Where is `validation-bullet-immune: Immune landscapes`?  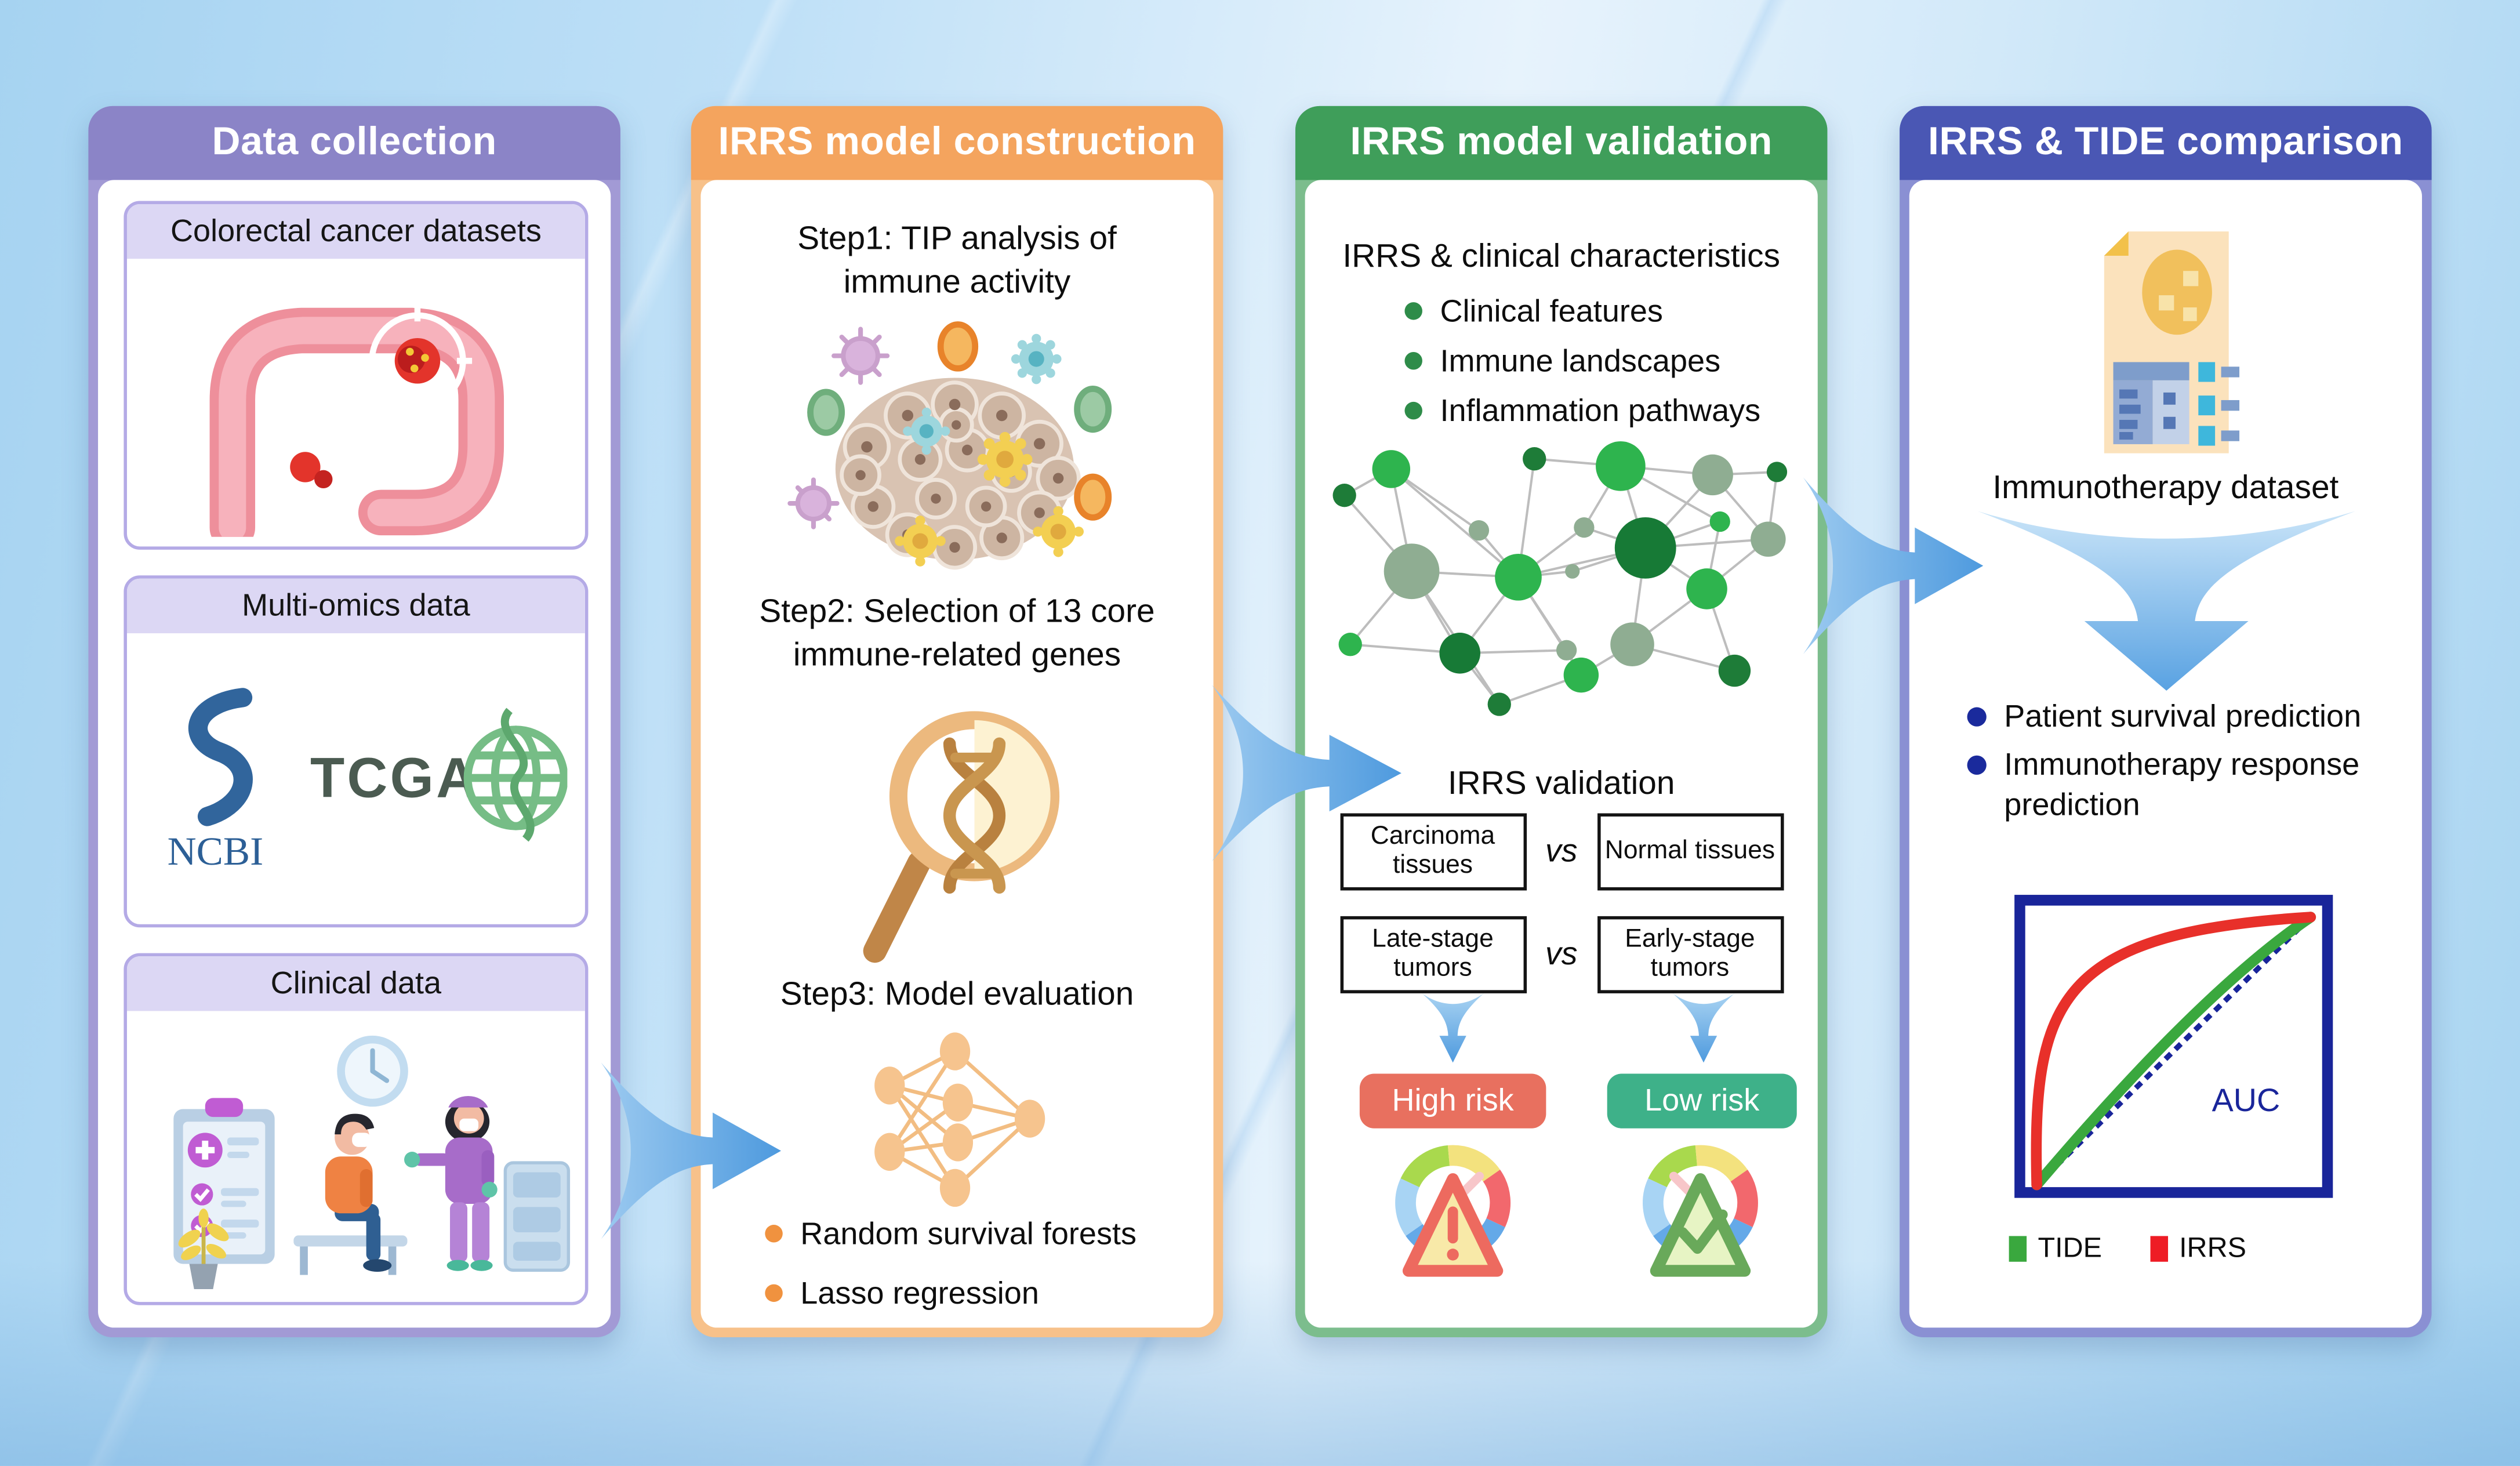
validation-bullet-immune: Immune landscapes is located at coordinates (1562, 362).